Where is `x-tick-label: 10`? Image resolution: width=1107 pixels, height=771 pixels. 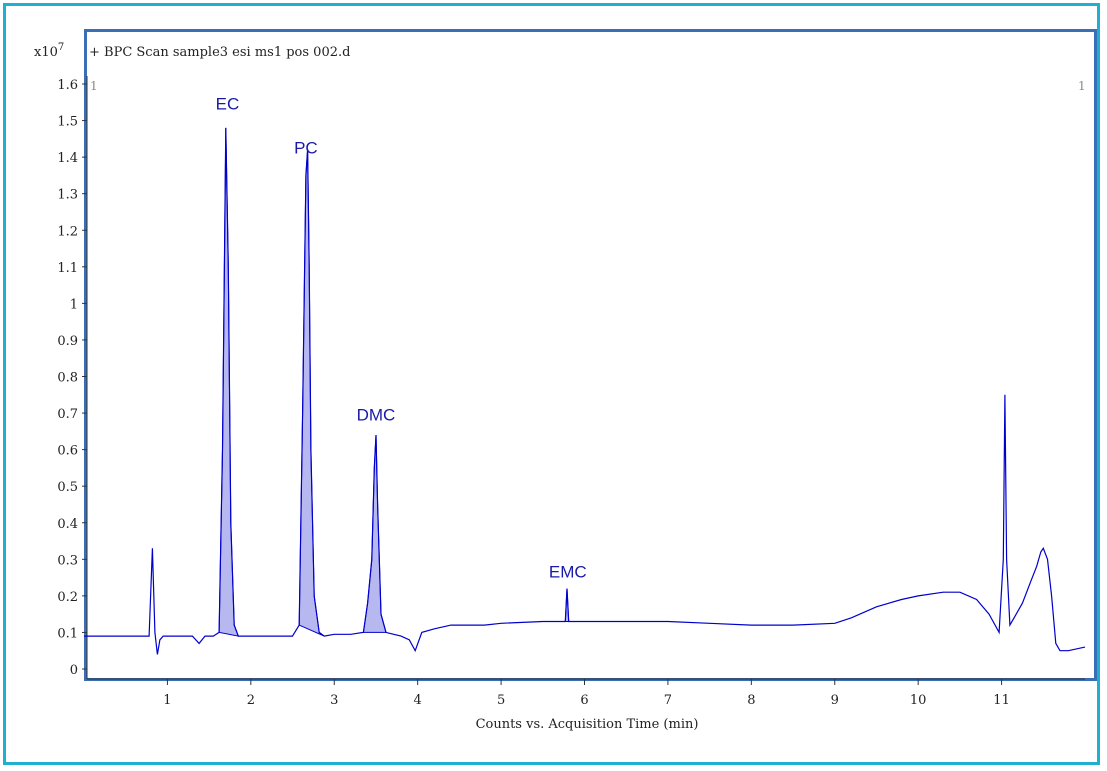
x-tick-label: 10 is located at coordinates (918, 700).